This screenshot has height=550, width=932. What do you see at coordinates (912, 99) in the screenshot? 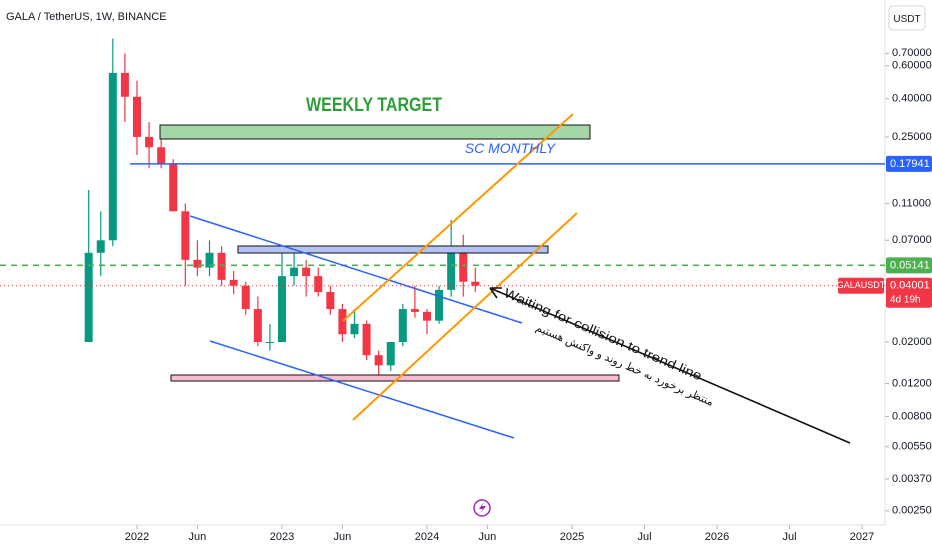
I see `y-tick-label: 0.40000` at bounding box center [912, 99].